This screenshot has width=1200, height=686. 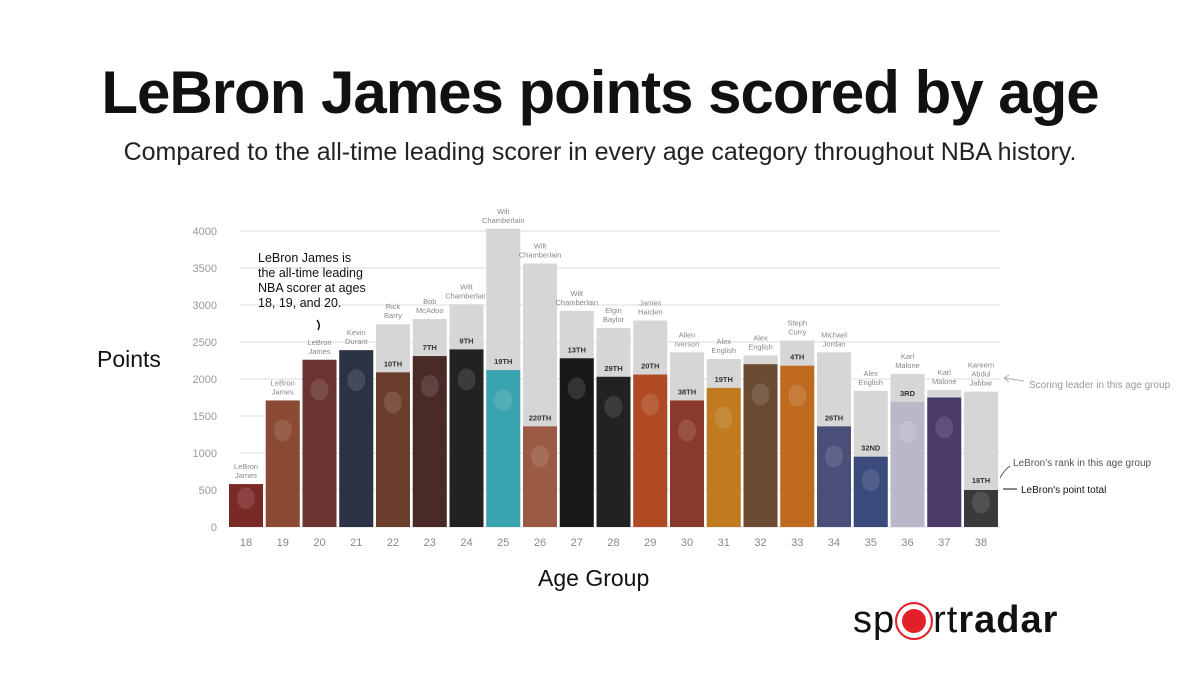 I want to click on rank-label: 19TH, so click(x=503, y=361).